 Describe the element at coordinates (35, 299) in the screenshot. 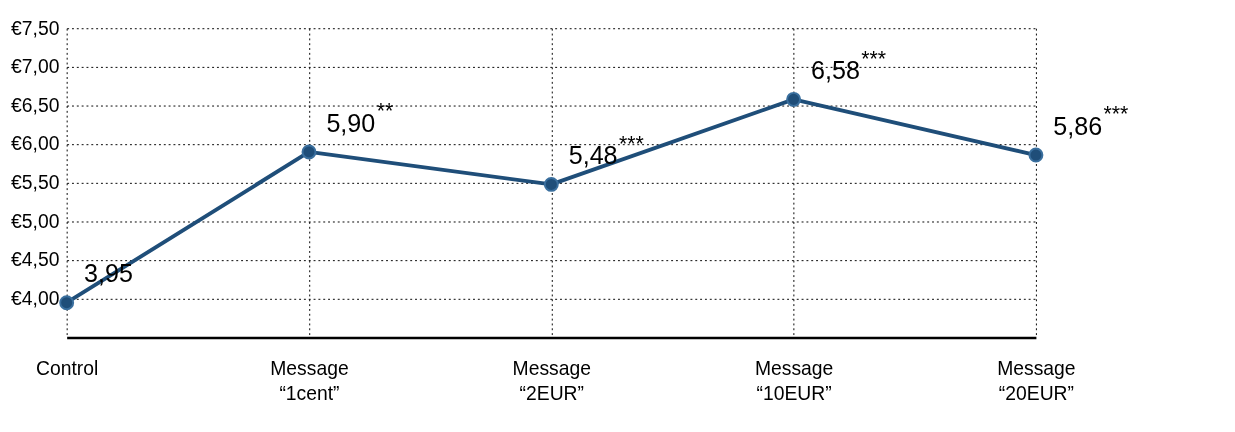

I see `y-tick-label: €4,00` at that location.